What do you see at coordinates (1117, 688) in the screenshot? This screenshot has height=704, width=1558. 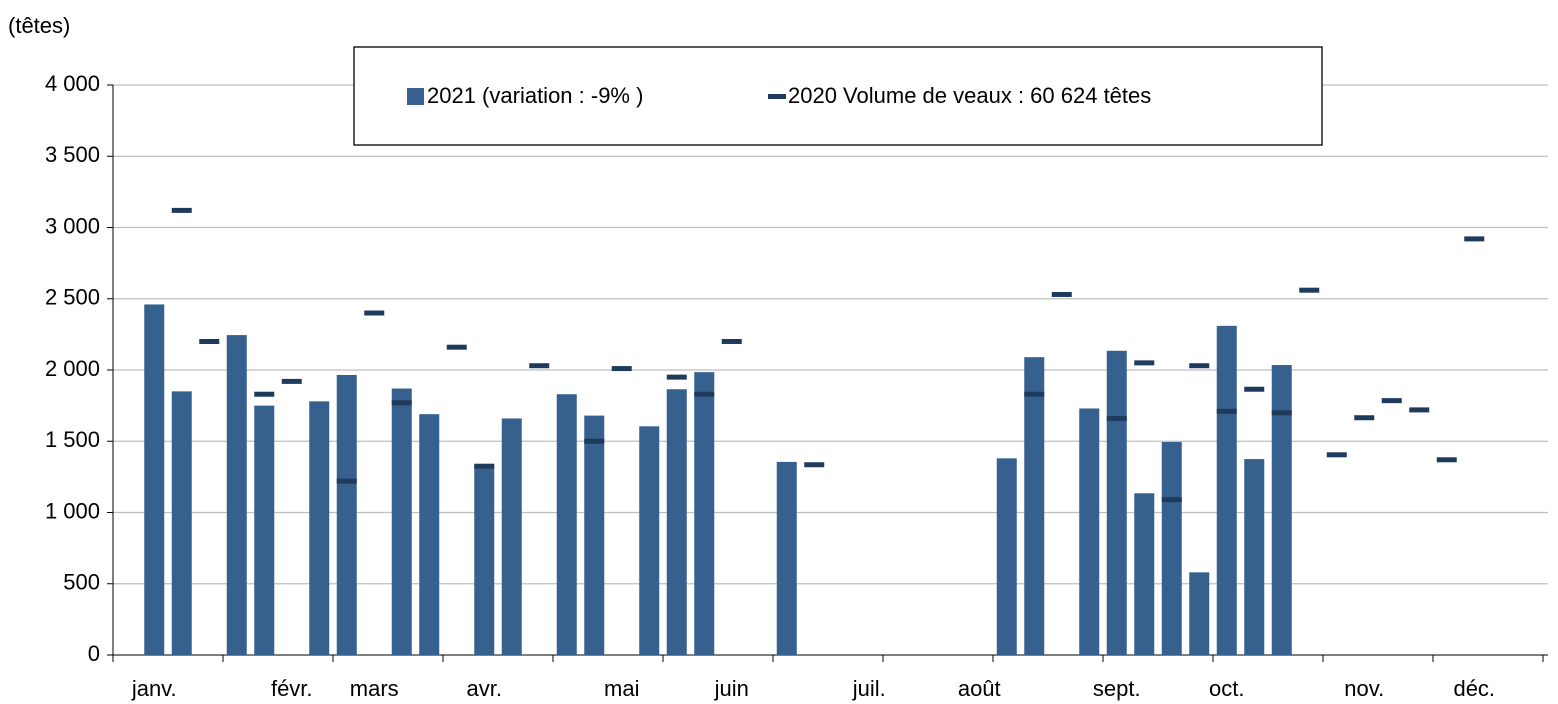 I see `x-tick-label: sept.` at bounding box center [1117, 688].